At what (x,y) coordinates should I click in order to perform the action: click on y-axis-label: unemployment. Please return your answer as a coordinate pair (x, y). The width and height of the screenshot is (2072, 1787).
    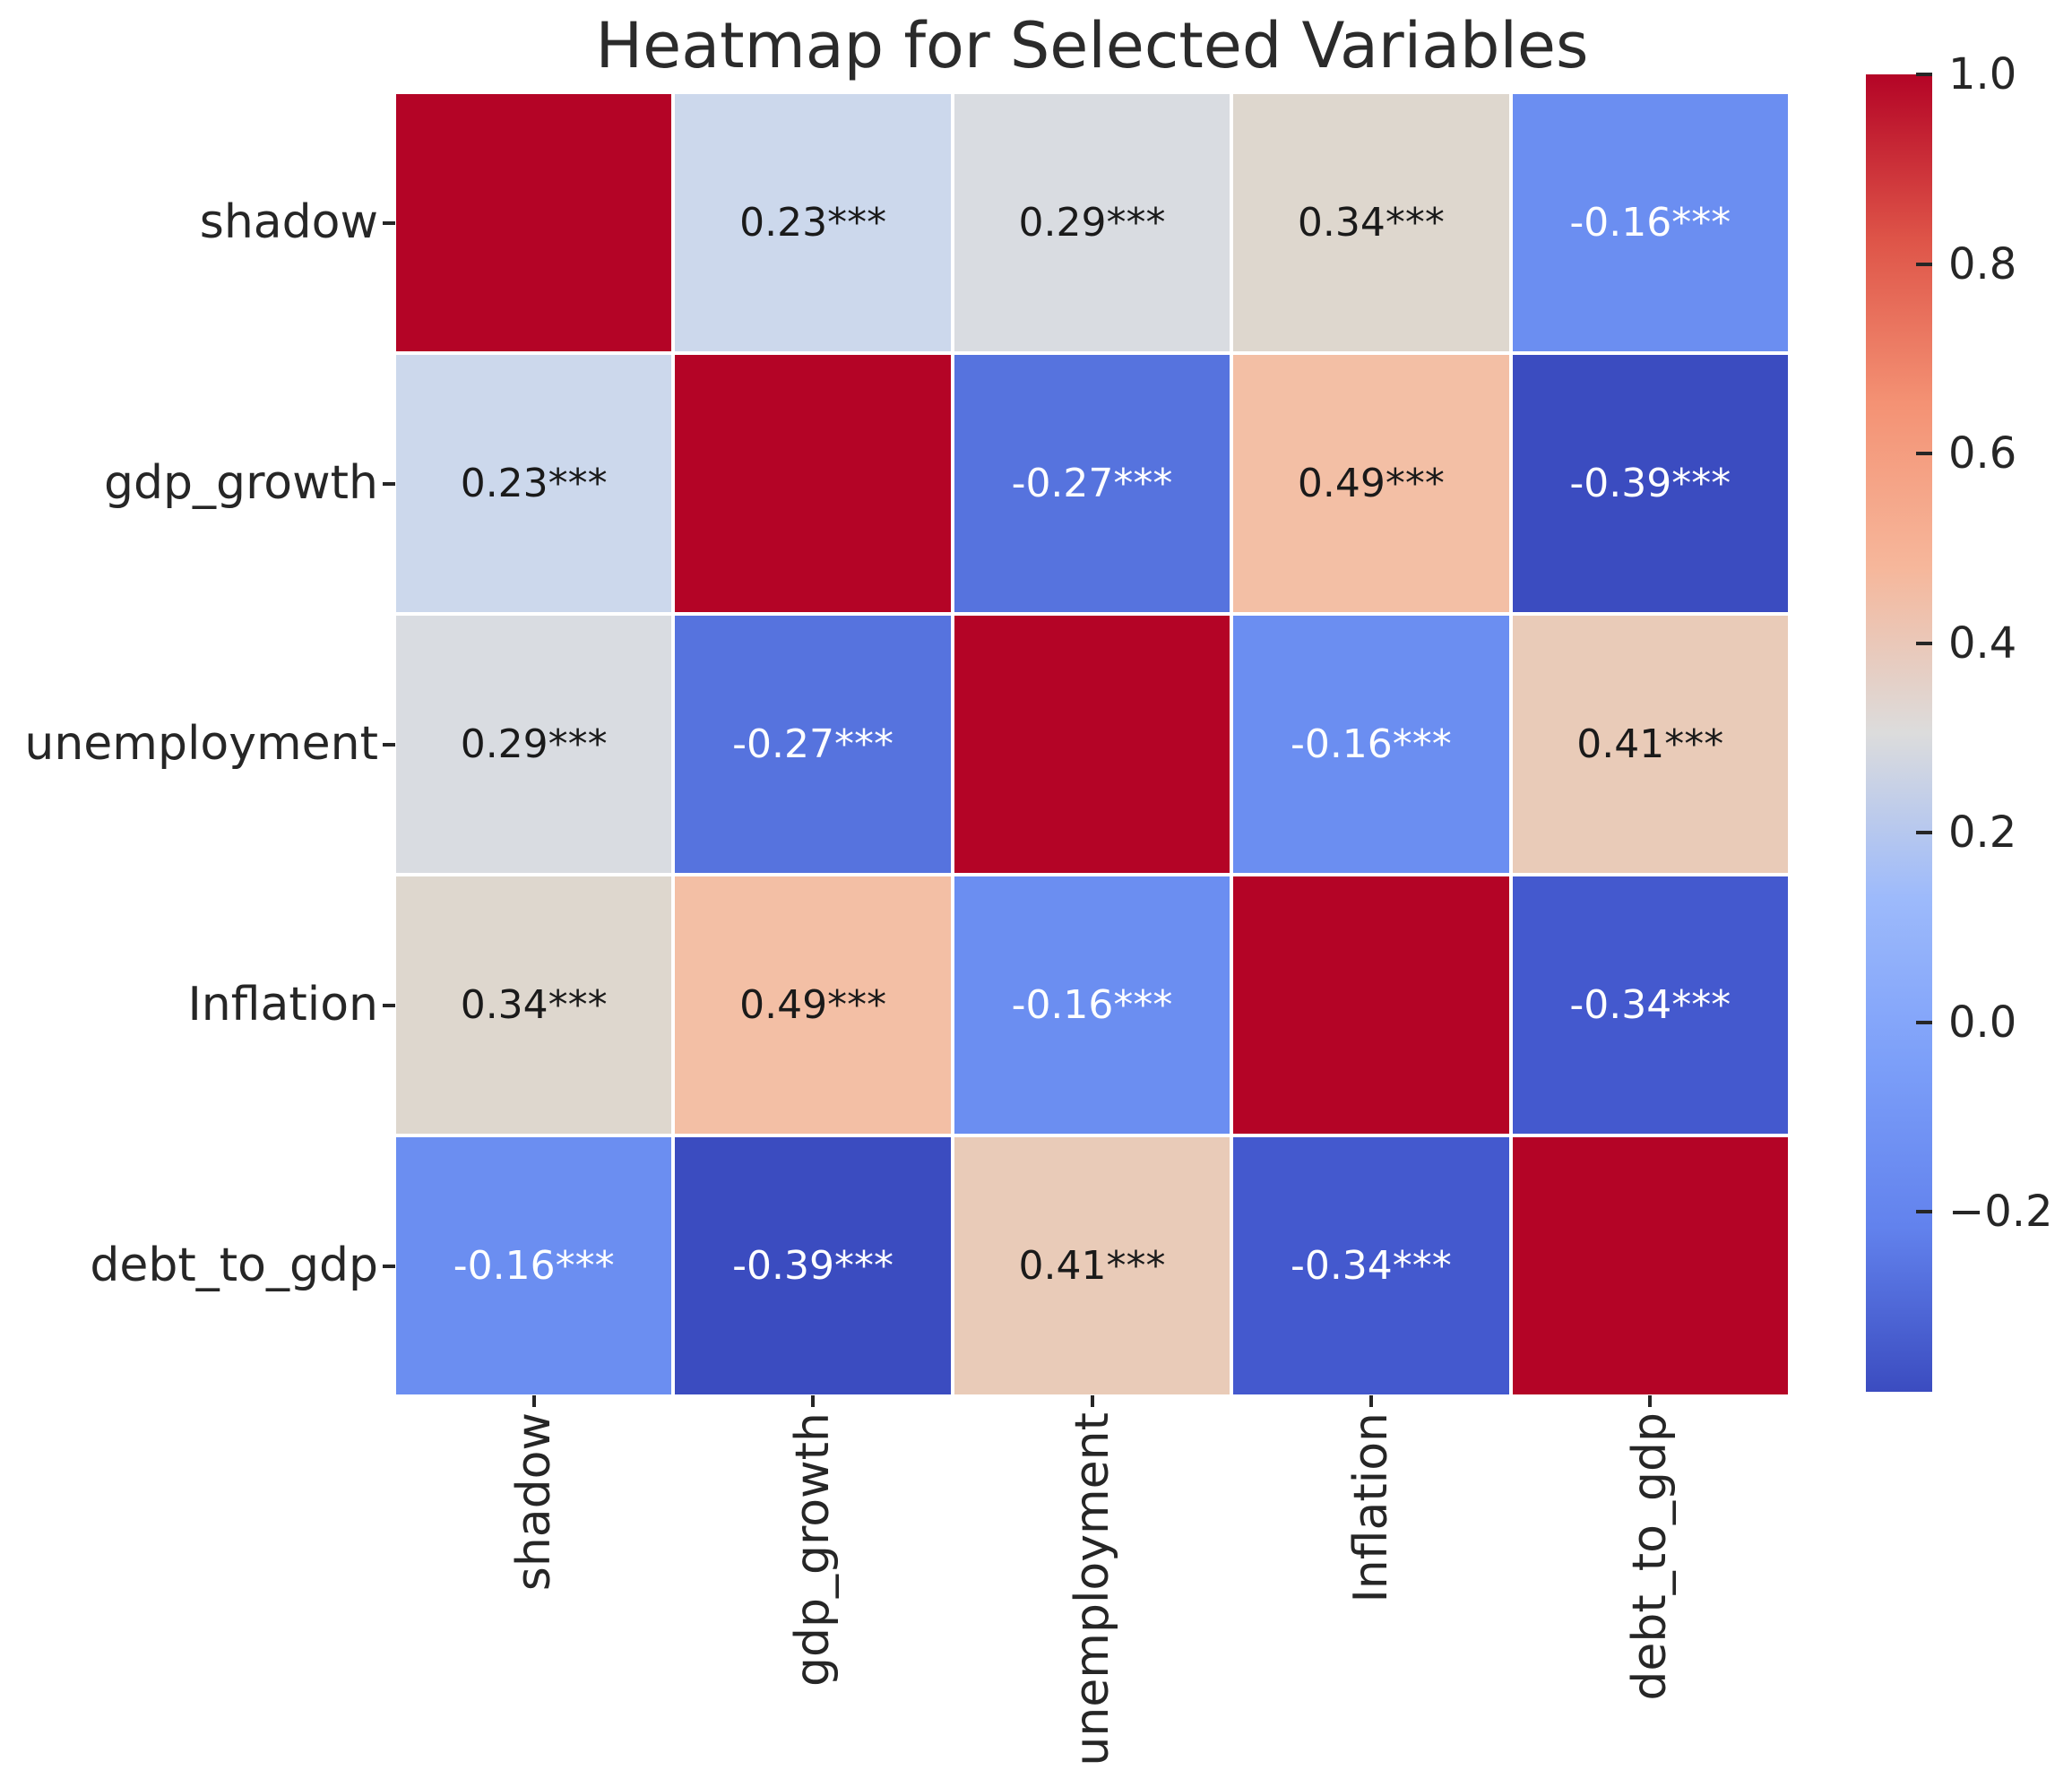
    Looking at the image, I should click on (201, 743).